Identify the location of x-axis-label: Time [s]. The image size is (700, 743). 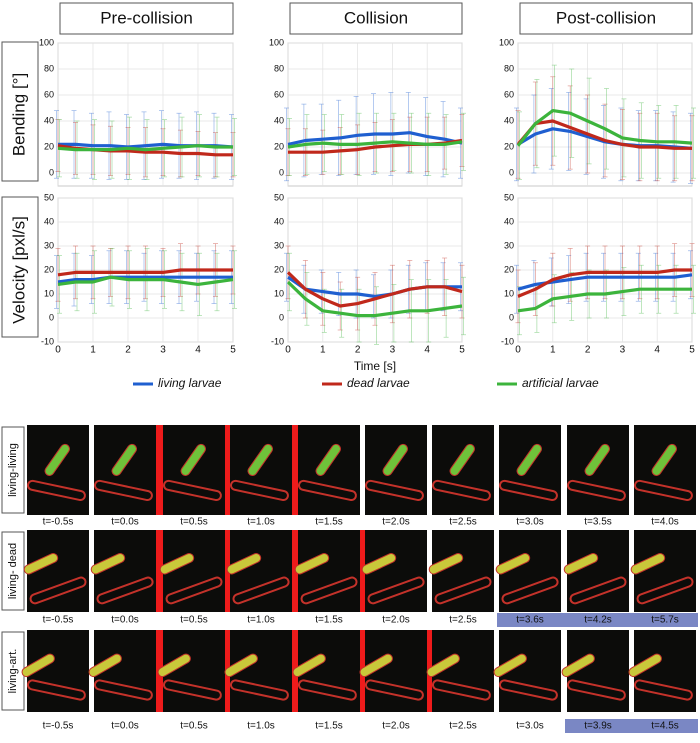
(375, 366).